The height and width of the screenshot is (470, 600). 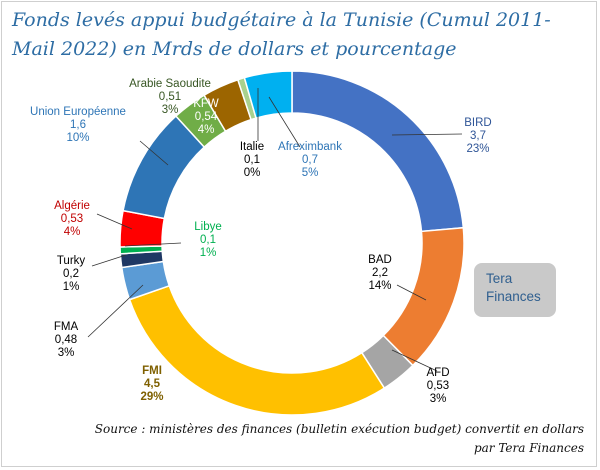 What do you see at coordinates (513, 296) in the screenshot?
I see `brand-line-2: Finances` at bounding box center [513, 296].